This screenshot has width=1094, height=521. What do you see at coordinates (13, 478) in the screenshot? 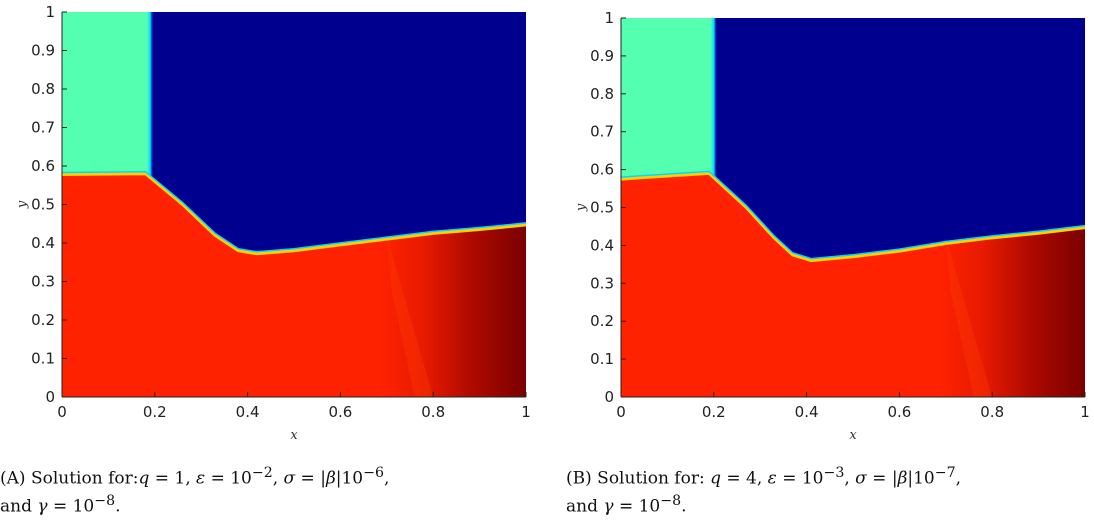
I see `caption-a-label: (A)` at bounding box center [13, 478].